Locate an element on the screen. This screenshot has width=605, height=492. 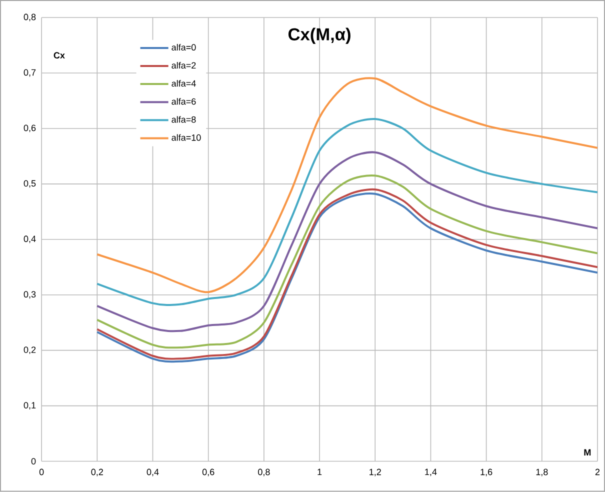
legend-label: alfa=2 is located at coordinates (184, 65).